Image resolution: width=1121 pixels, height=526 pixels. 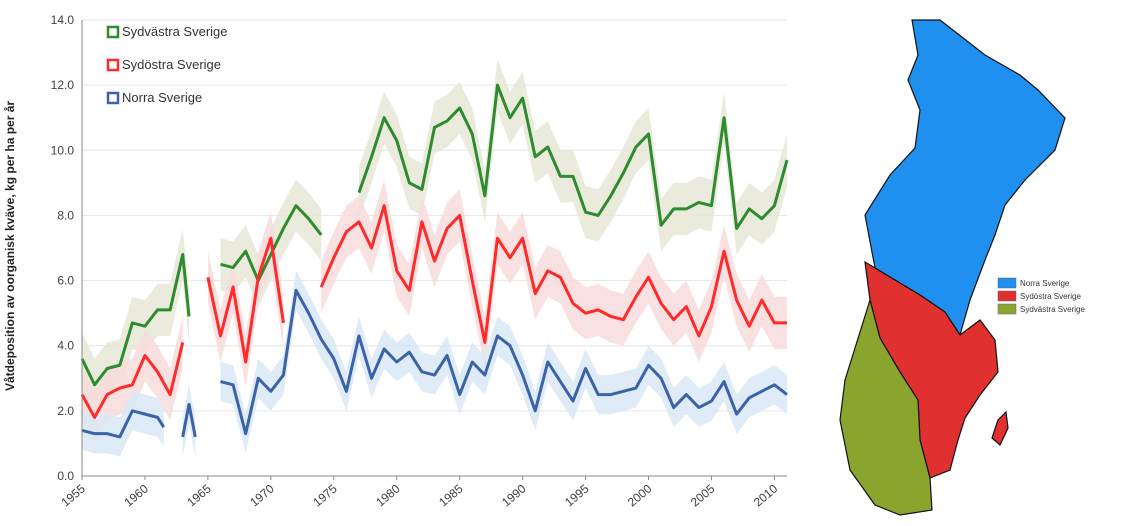 What do you see at coordinates (886, 406) in the screenshot?
I see `region-sydvastra-sverige` at bounding box center [886, 406].